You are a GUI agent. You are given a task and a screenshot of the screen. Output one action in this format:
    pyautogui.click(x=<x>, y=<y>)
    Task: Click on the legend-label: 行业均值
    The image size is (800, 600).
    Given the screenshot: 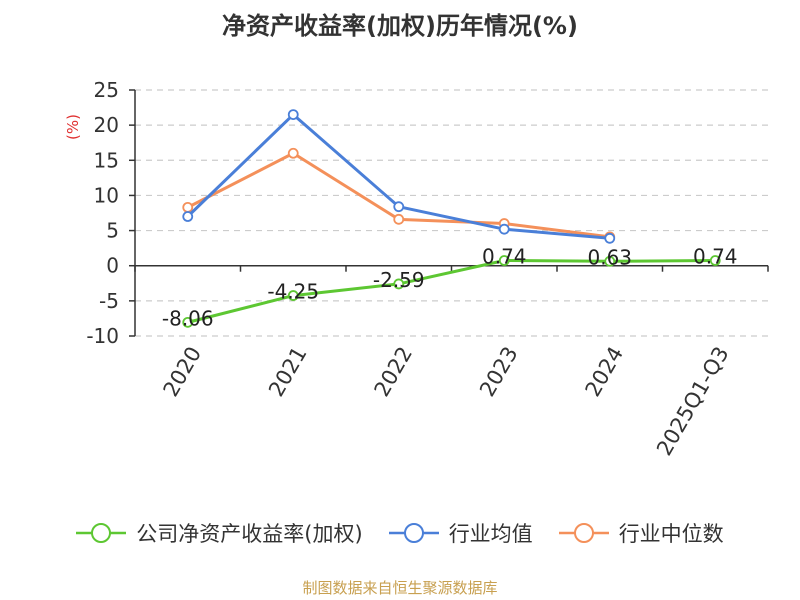 What is the action you would take?
    pyautogui.click(x=490, y=534)
    